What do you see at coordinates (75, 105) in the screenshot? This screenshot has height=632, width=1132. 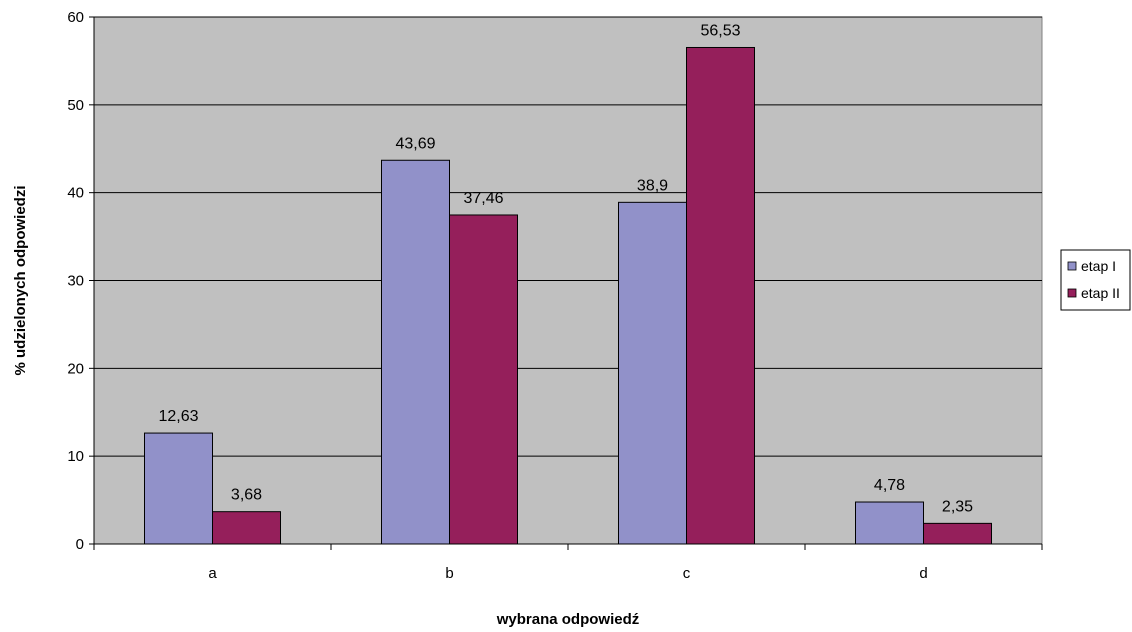 I see `y-tick-label: 50` at bounding box center [75, 105].